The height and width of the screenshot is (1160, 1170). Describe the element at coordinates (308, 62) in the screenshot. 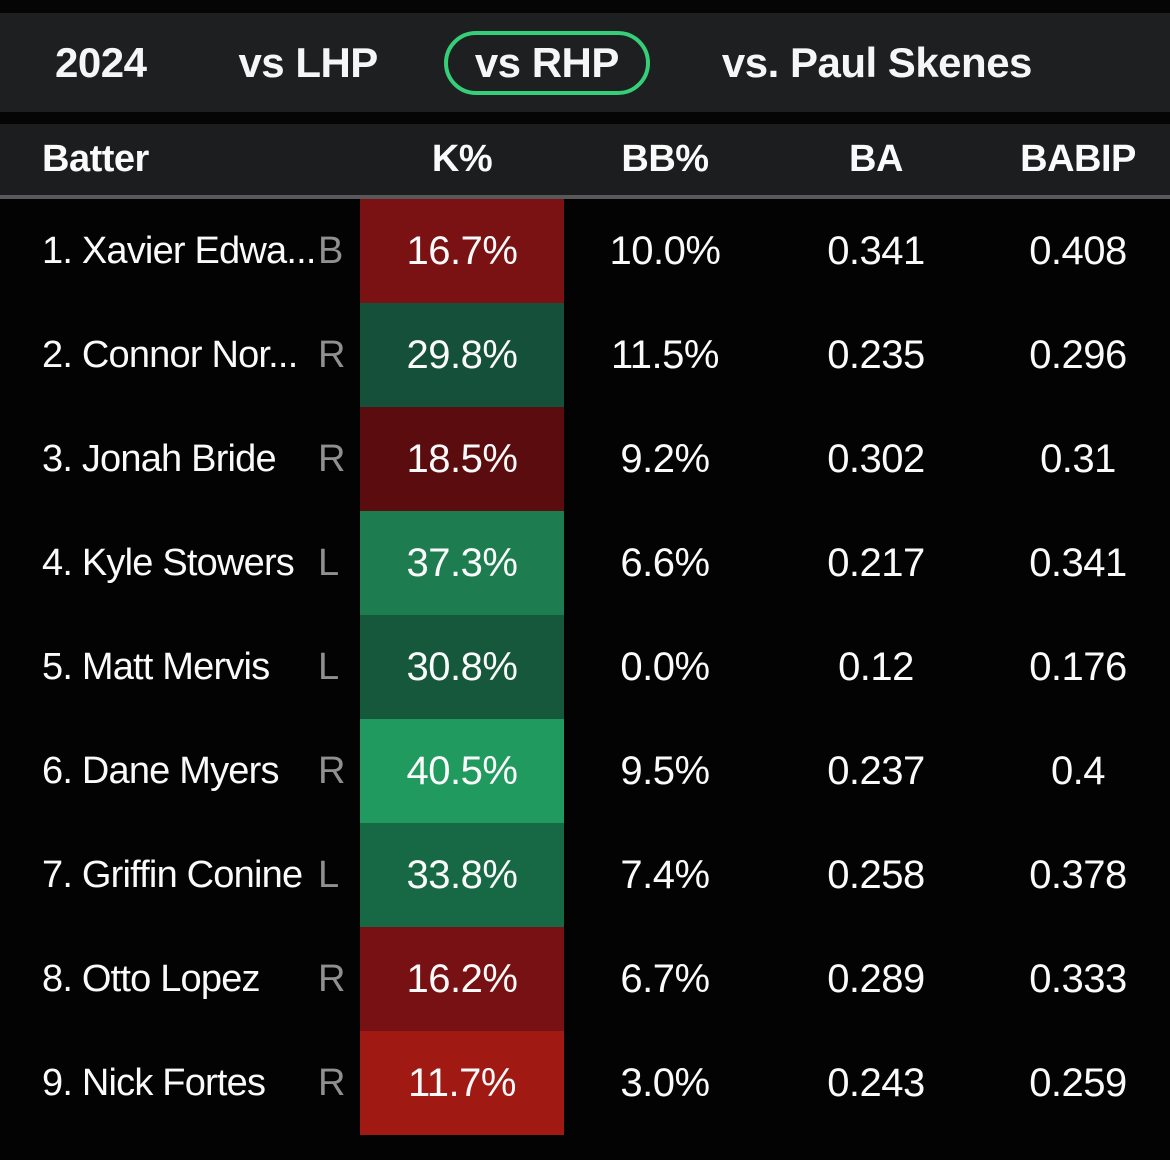

I see `tab-vs-lhp: vs LHP` at that location.